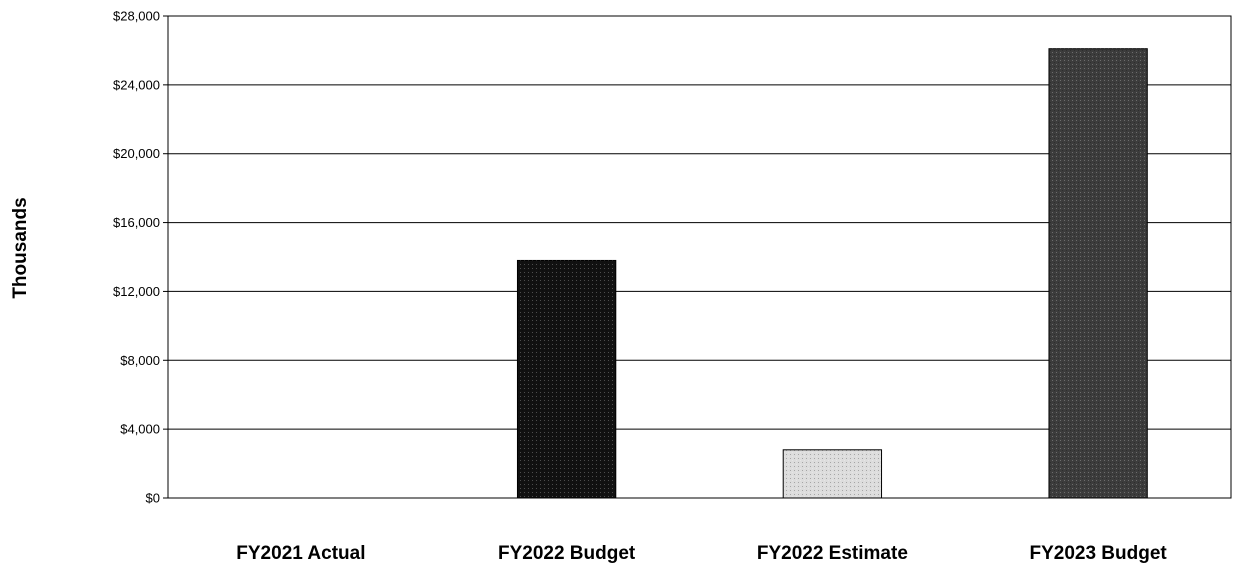 This screenshot has height=567, width=1234. What do you see at coordinates (136, 16) in the screenshot?
I see `y-tick-label: $28,000` at bounding box center [136, 16].